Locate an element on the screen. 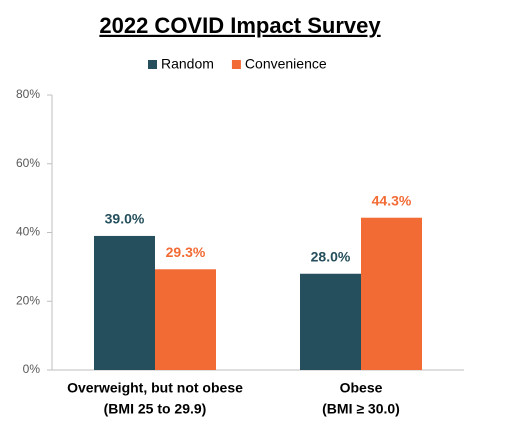 The width and height of the screenshot is (508, 431). y-tick-label: 0% is located at coordinates (32, 369).